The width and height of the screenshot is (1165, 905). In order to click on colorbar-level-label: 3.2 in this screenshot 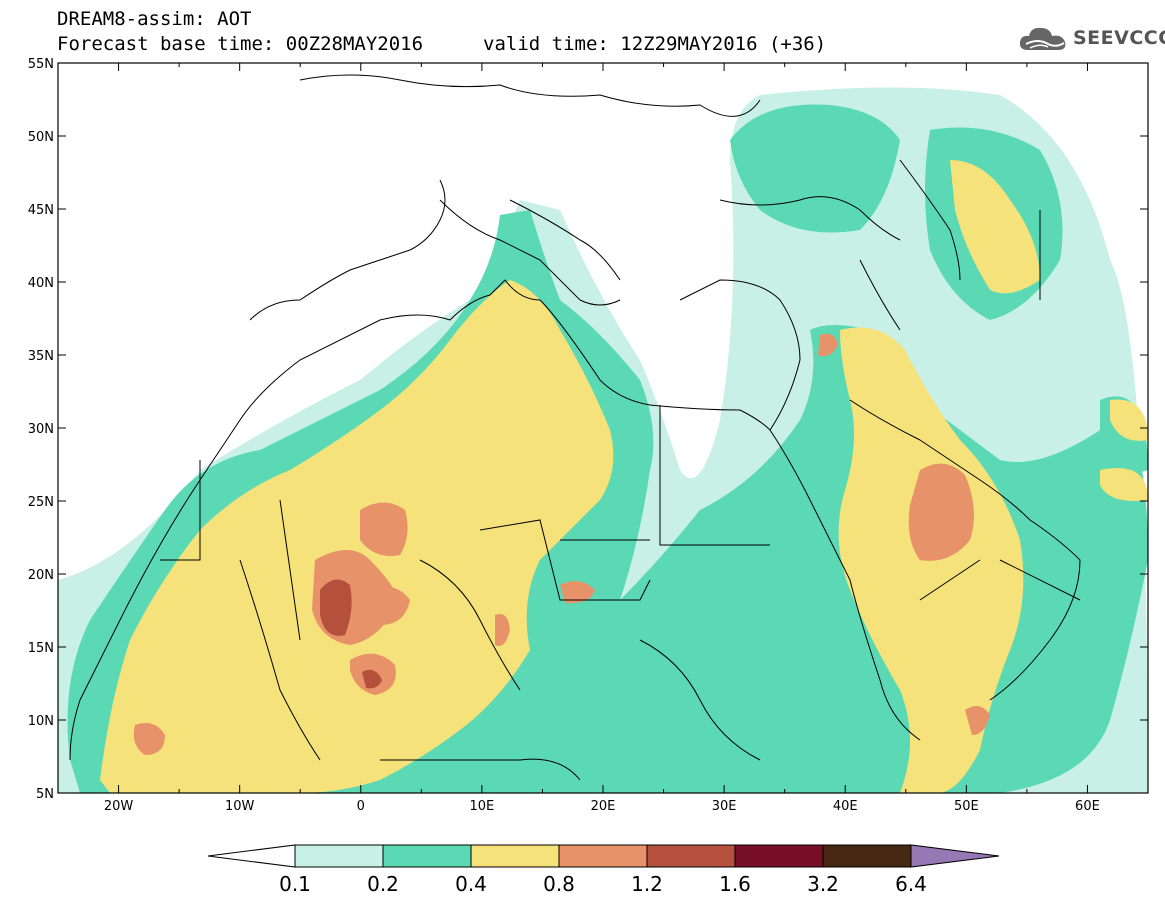, I will do `click(823, 884)`.